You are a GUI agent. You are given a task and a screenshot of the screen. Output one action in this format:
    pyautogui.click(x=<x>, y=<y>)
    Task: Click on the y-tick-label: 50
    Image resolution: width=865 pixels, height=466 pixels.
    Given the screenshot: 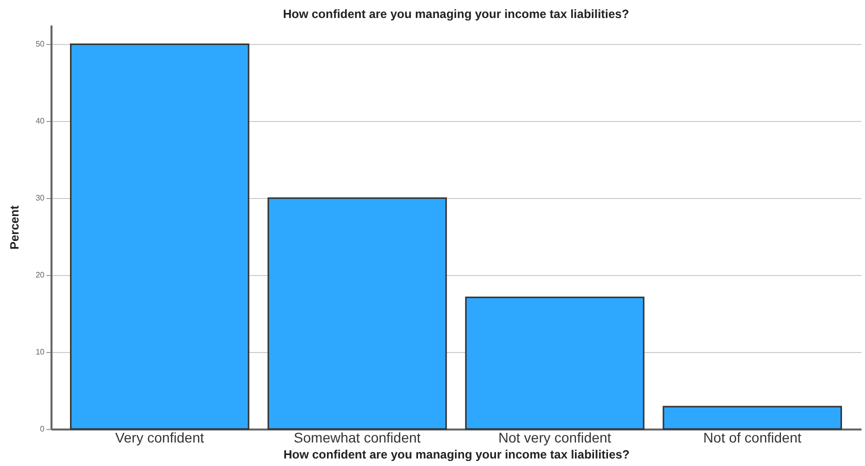 What is the action you would take?
    pyautogui.click(x=41, y=44)
    